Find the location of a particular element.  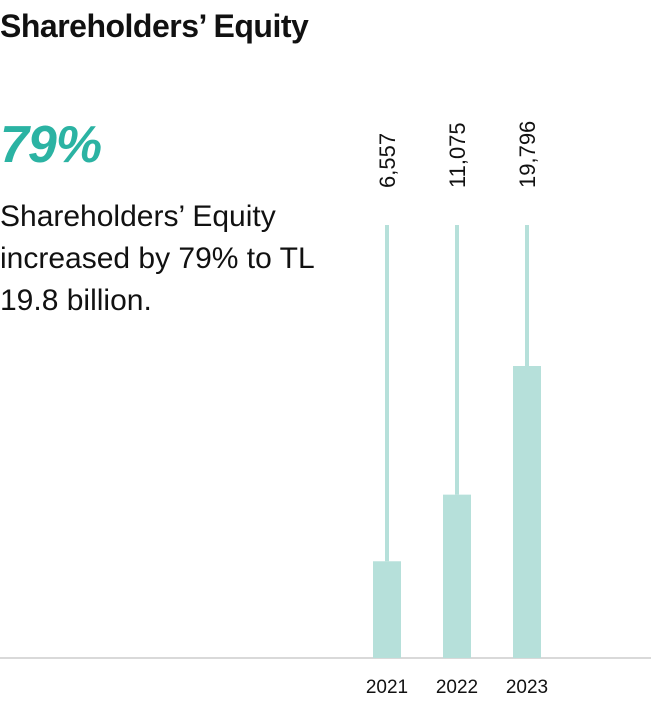

x-tick-label: 2022 is located at coordinates (457, 687).